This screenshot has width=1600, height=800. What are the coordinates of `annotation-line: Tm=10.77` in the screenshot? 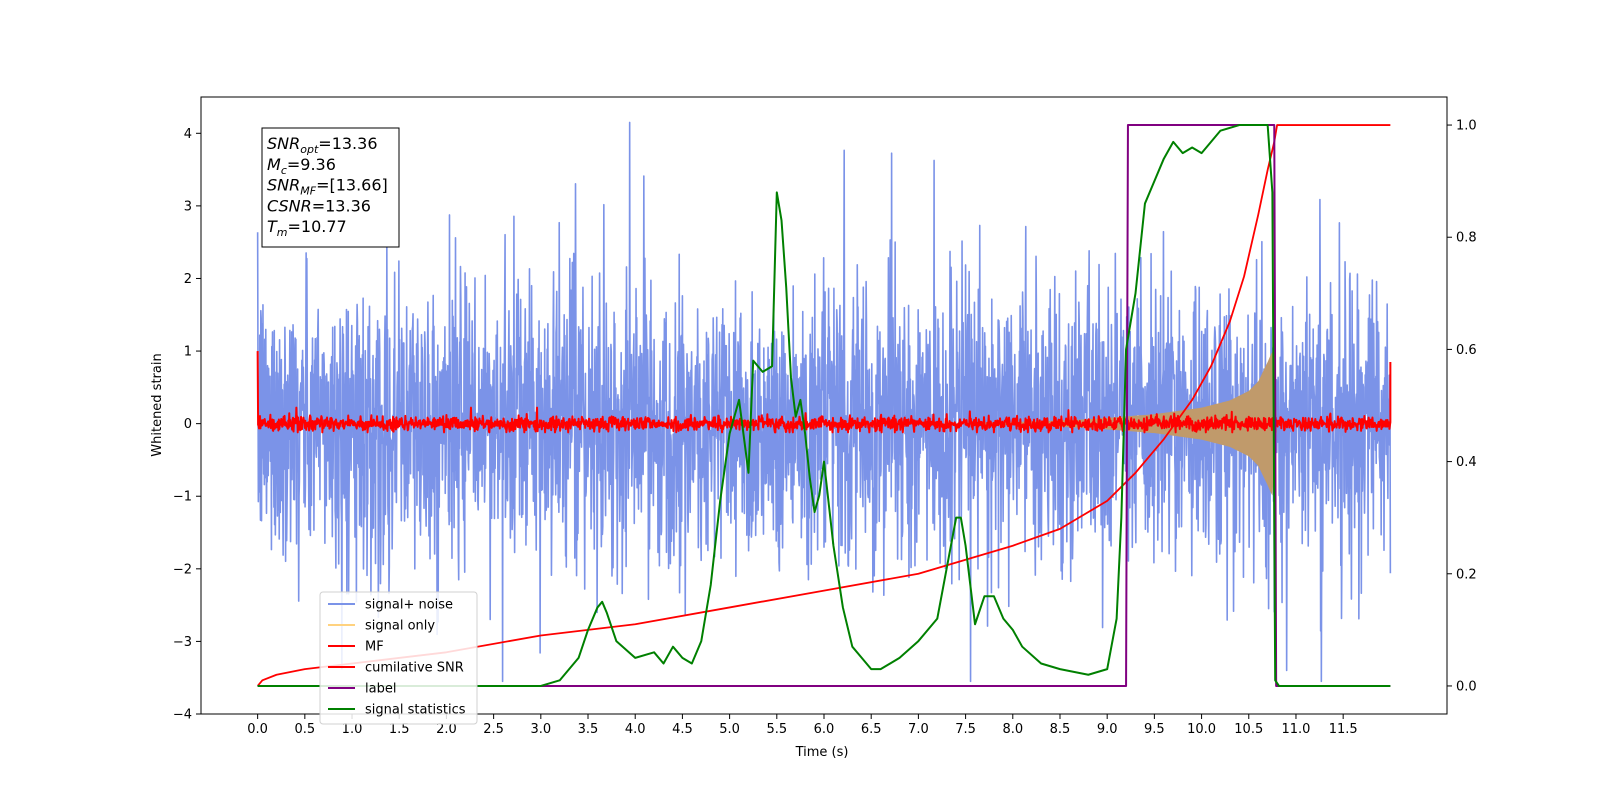 It's located at (307, 228).